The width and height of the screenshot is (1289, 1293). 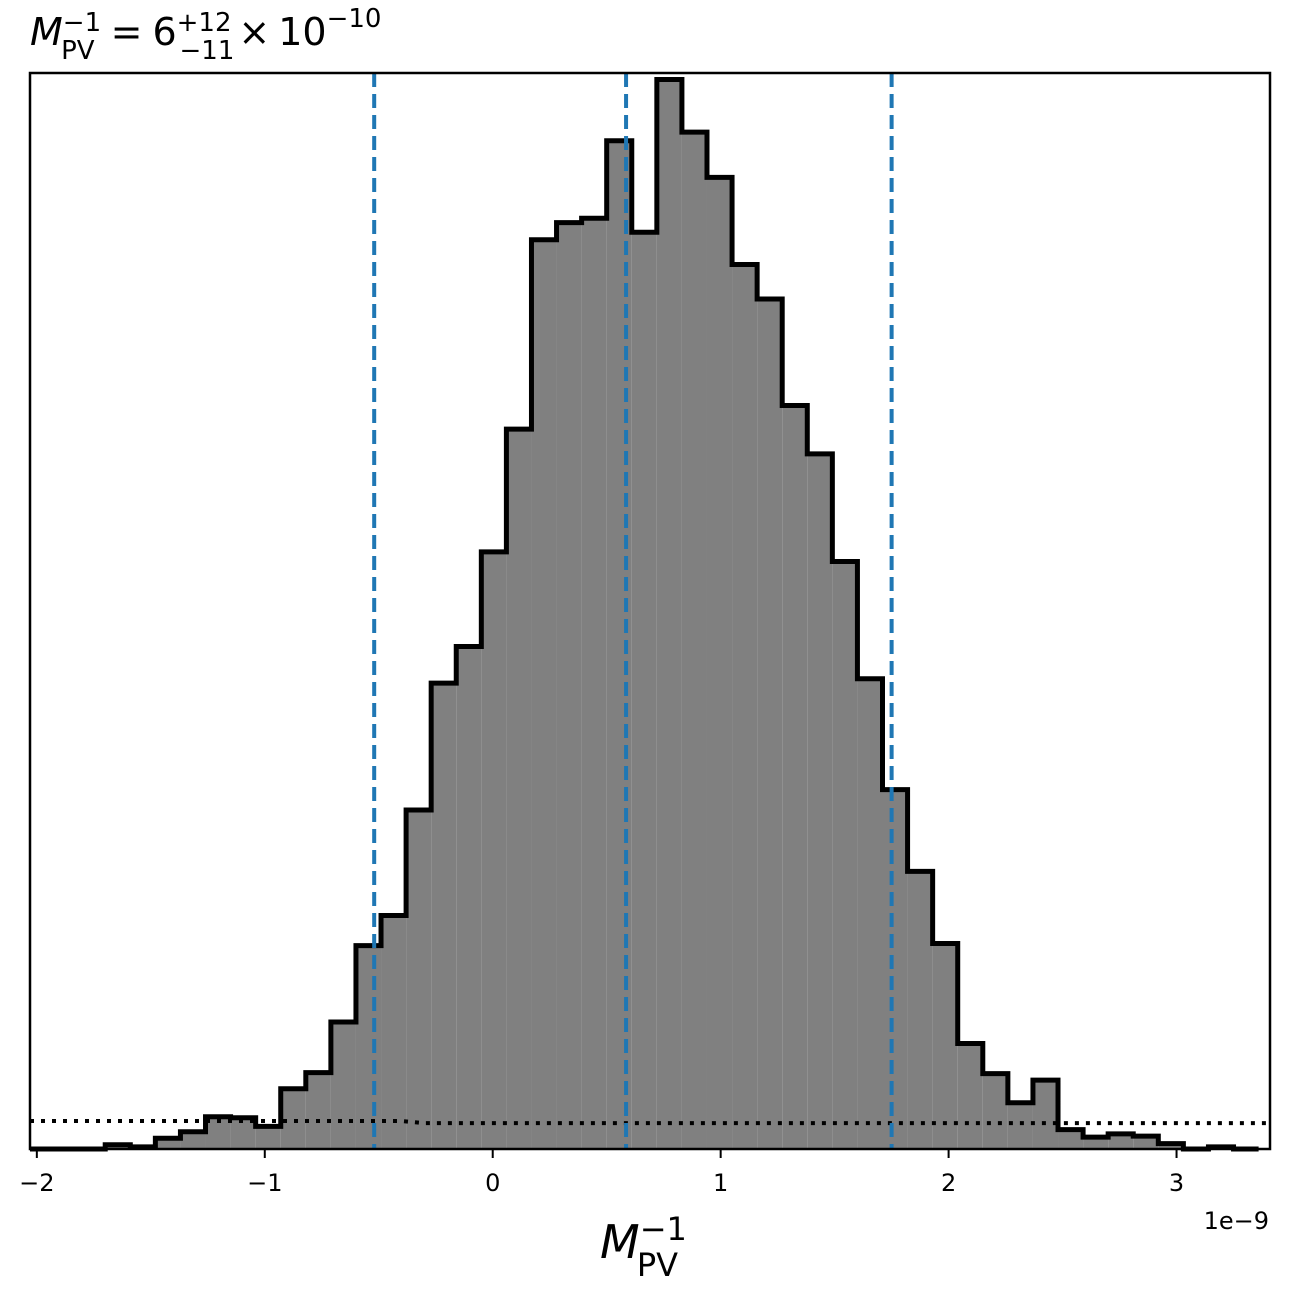 What do you see at coordinates (264, 1183) in the screenshot?
I see `x-tick-label: −1` at bounding box center [264, 1183].